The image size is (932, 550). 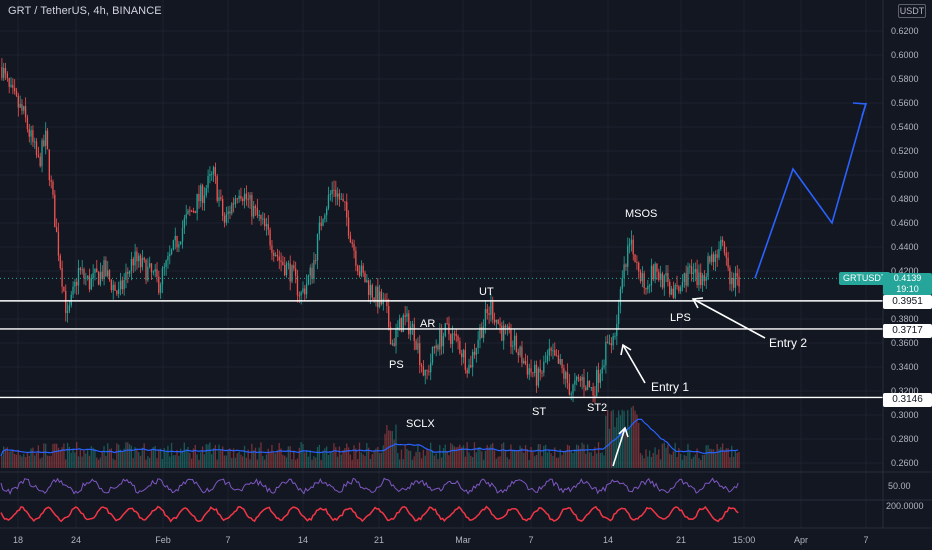 What do you see at coordinates (370, 436) in the screenshot?
I see `volume-bars` at bounding box center [370, 436].